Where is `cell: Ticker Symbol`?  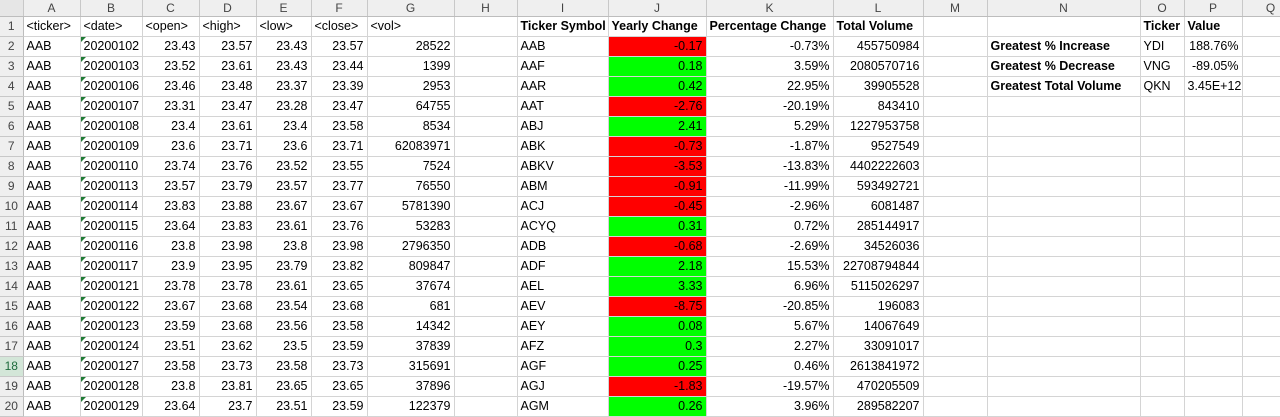
cell: Ticker Symbol is located at coordinates (563, 26).